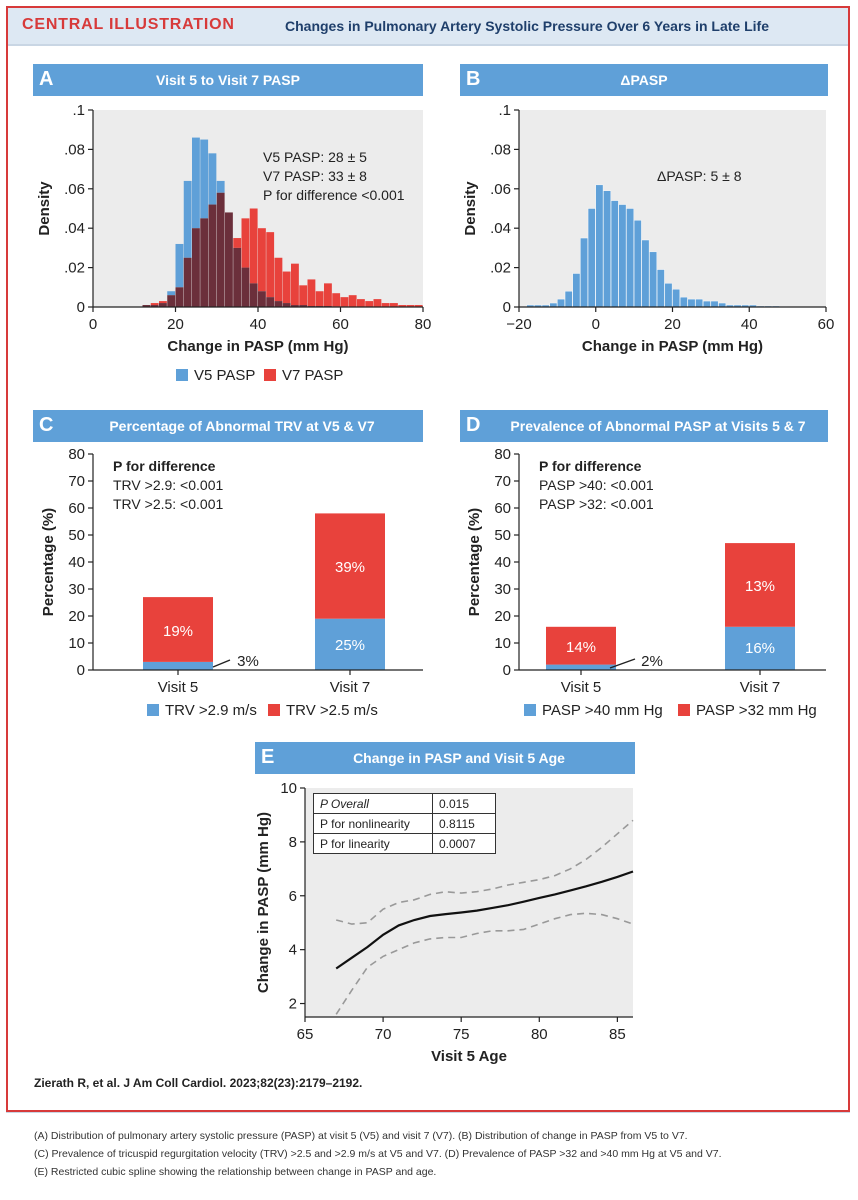 This screenshot has width=858, height=1200. Describe the element at coordinates (81, 670) in the screenshot. I see `chart-c-y-tick-label: 0` at that location.